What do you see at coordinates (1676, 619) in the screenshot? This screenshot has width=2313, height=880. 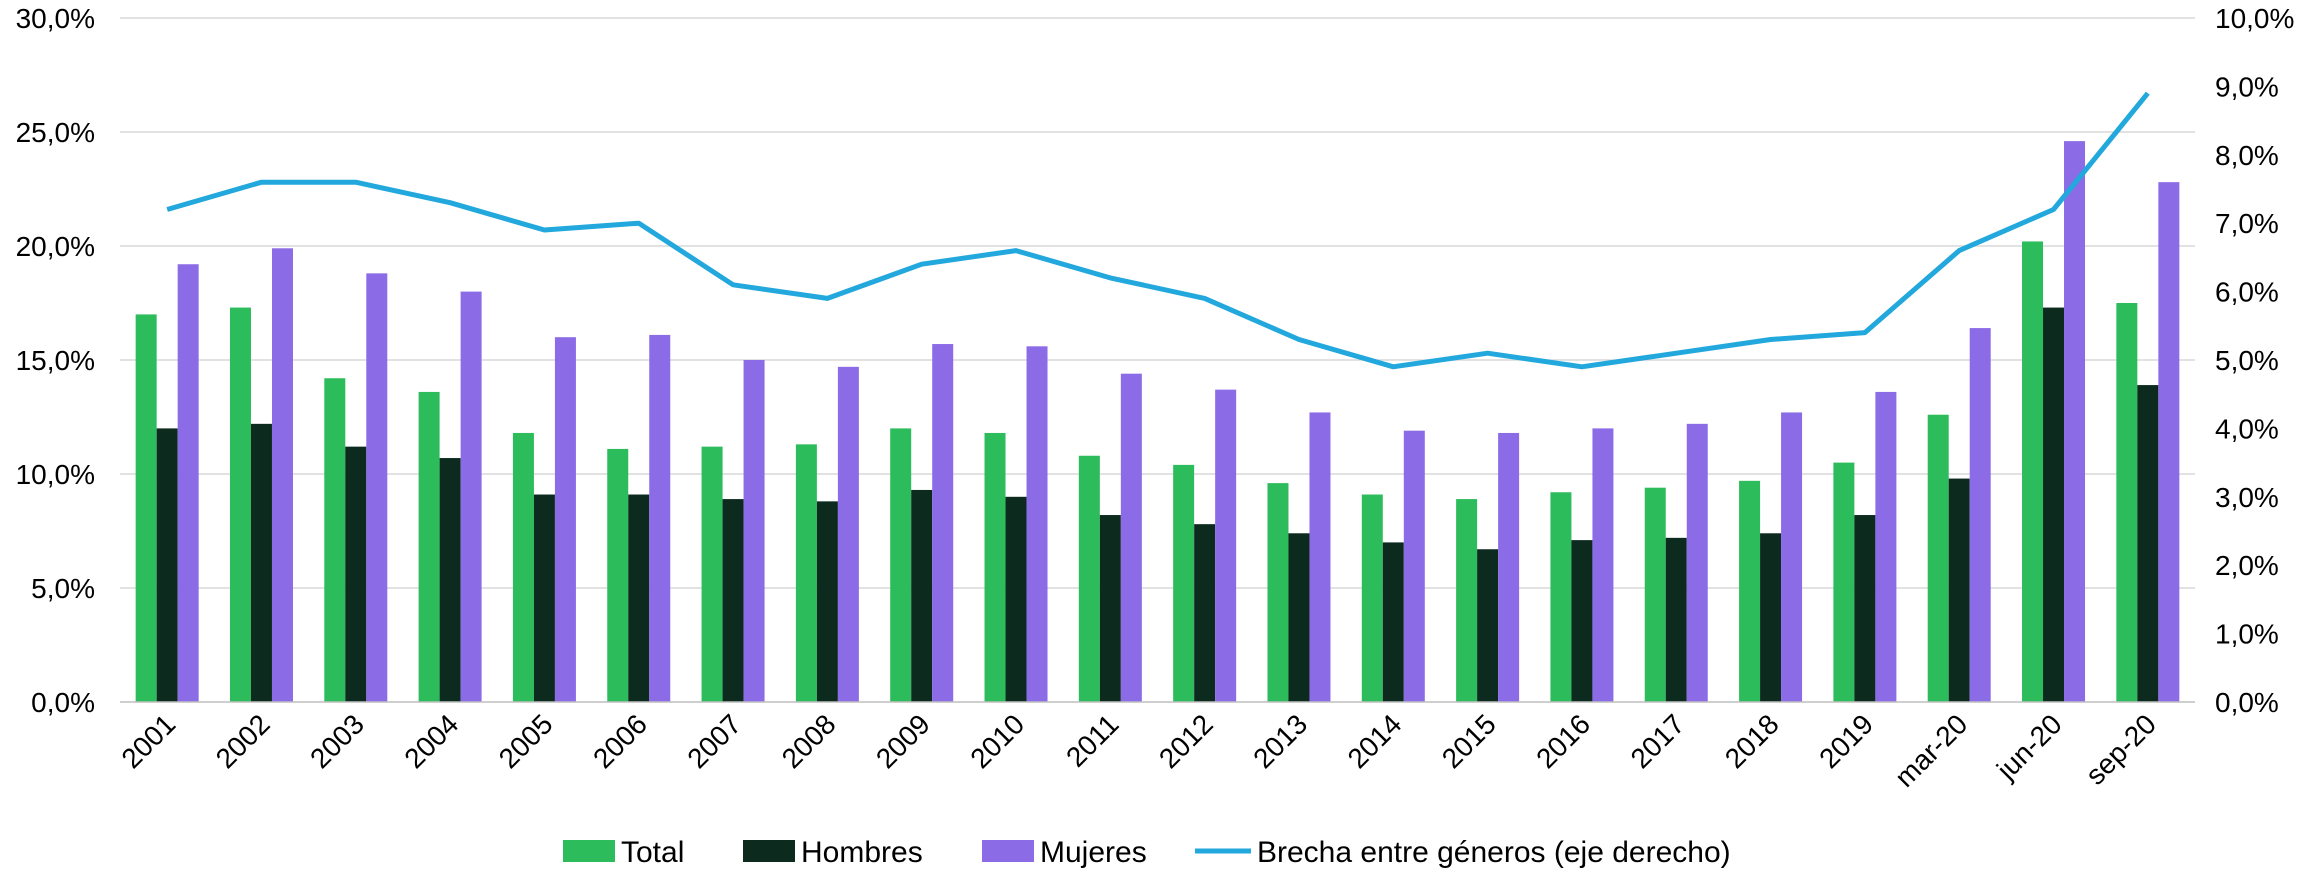 I see `bar-hombres-2017` at bounding box center [1676, 619].